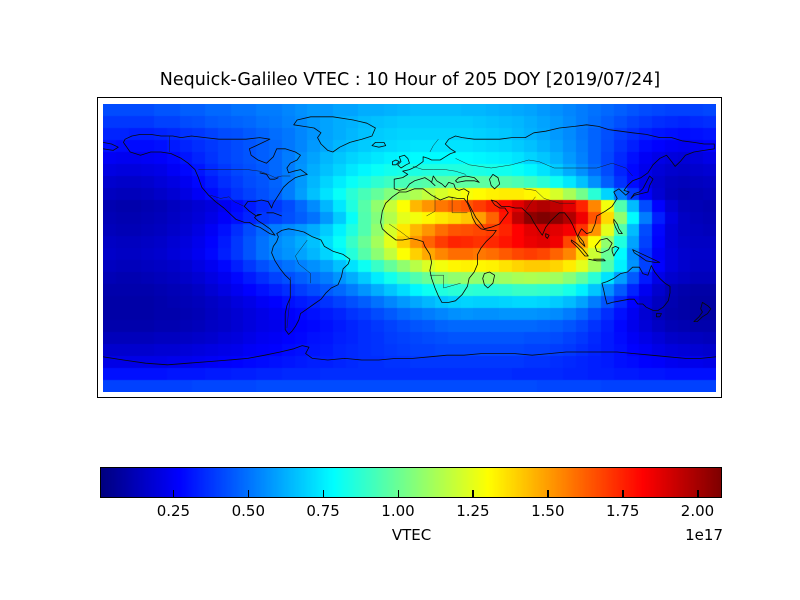 The height and width of the screenshot is (600, 800). What do you see at coordinates (396, 162) in the screenshot?
I see `coastline-ireland` at bounding box center [396, 162].